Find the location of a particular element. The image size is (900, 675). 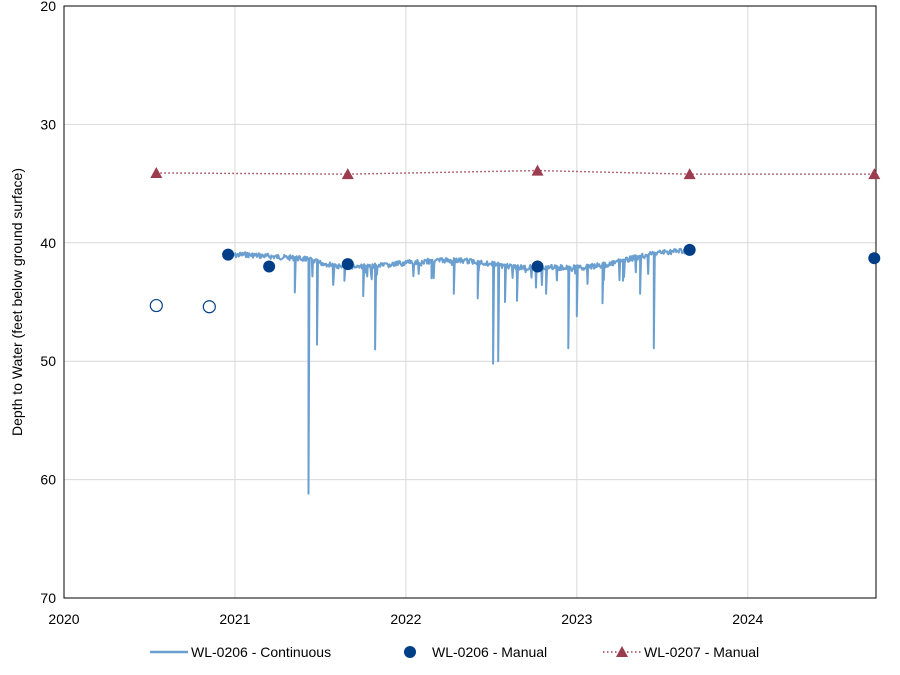

y-tick-label: 40 is located at coordinates (48, 243).